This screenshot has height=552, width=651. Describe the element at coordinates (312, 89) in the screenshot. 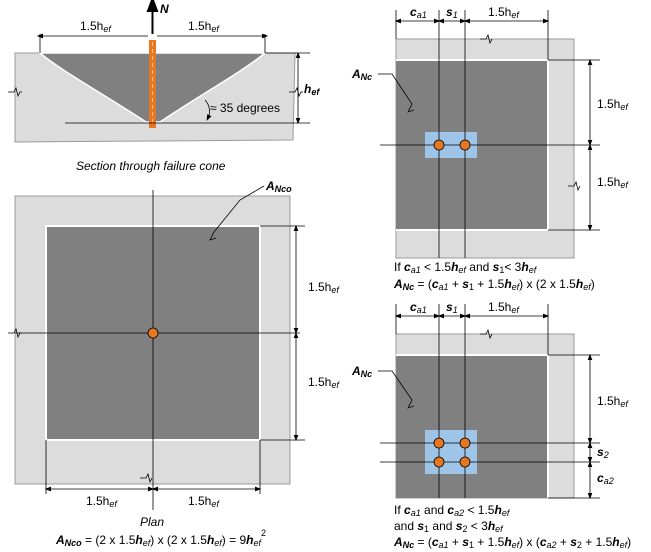

I see `section-depth-label: hef` at that location.